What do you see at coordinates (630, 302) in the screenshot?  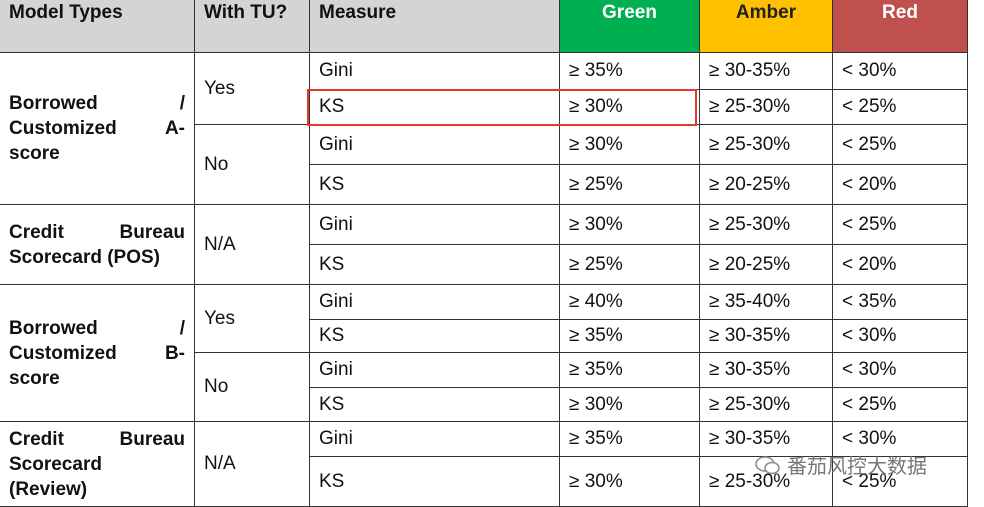 I see `green-cell: ≥ 40%` at bounding box center [630, 302].